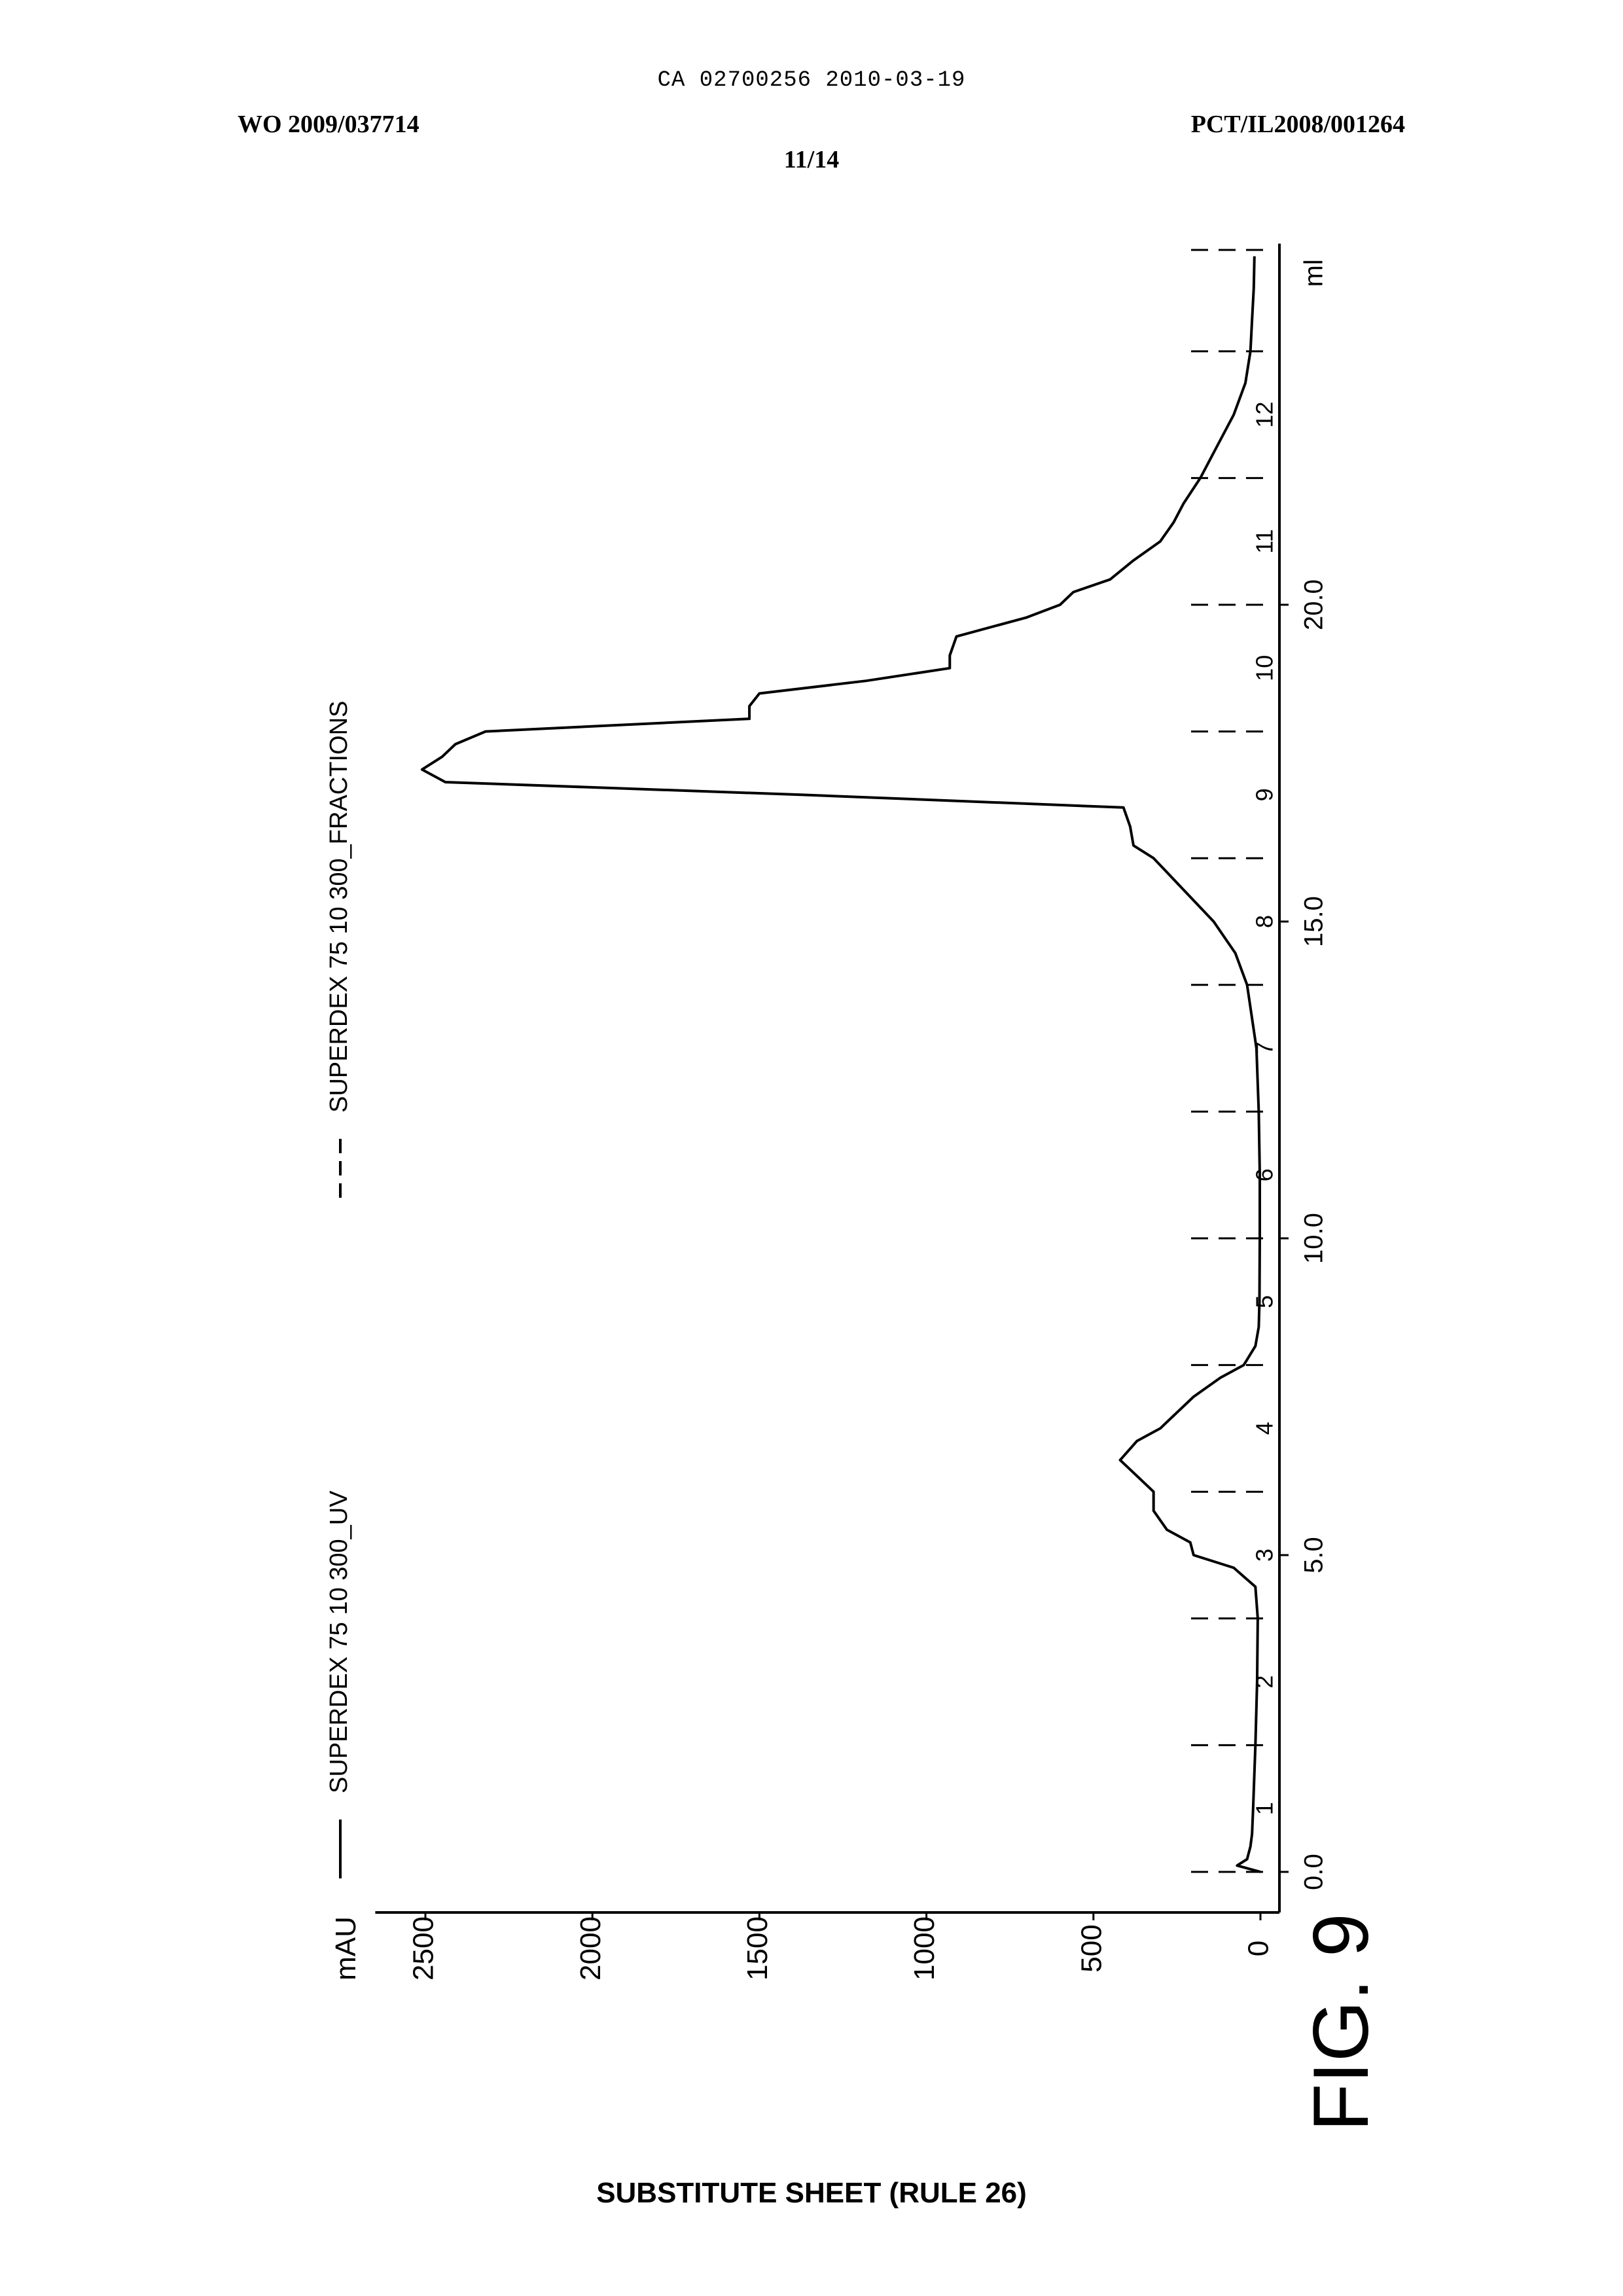 The width and height of the screenshot is (1623, 2296). I want to click on fraction-label: 2, so click(1264, 1682).